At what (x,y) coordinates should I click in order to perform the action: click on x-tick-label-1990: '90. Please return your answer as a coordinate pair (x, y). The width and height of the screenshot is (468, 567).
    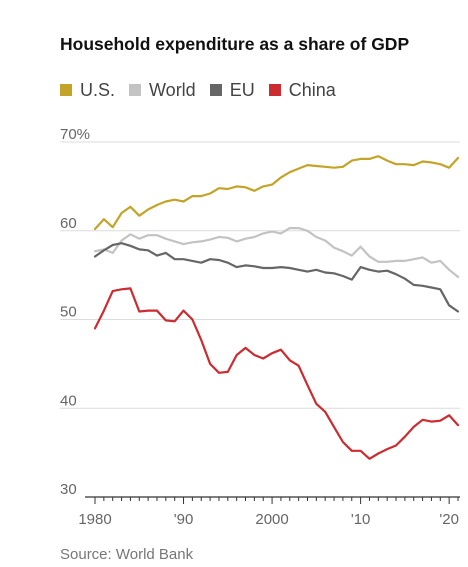
    Looking at the image, I should click on (184, 519).